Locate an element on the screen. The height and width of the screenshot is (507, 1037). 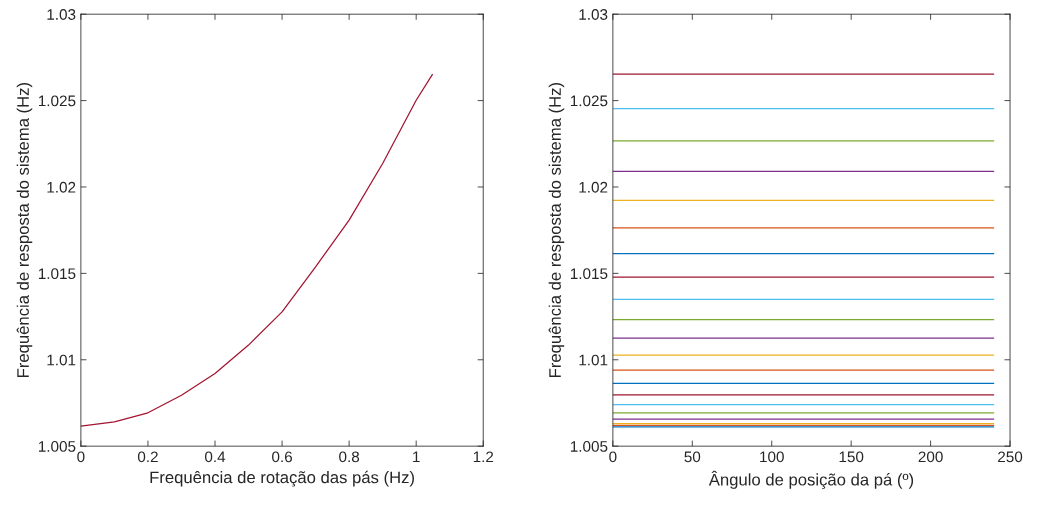
x-tick-label: 0.2 is located at coordinates (147, 457).